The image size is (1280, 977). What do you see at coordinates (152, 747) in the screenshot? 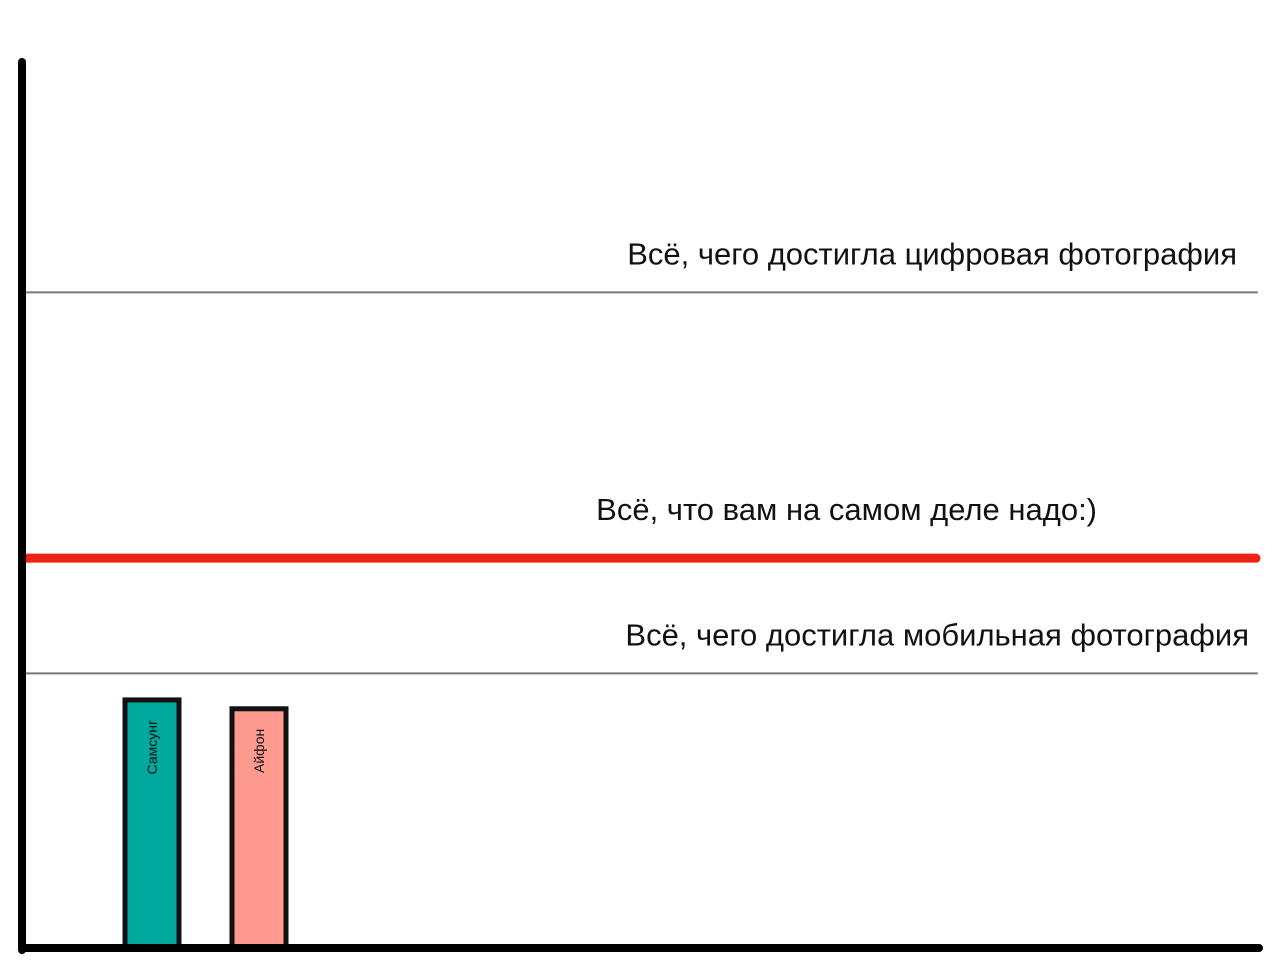
I see `bar-label-1: Самсунг` at bounding box center [152, 747].